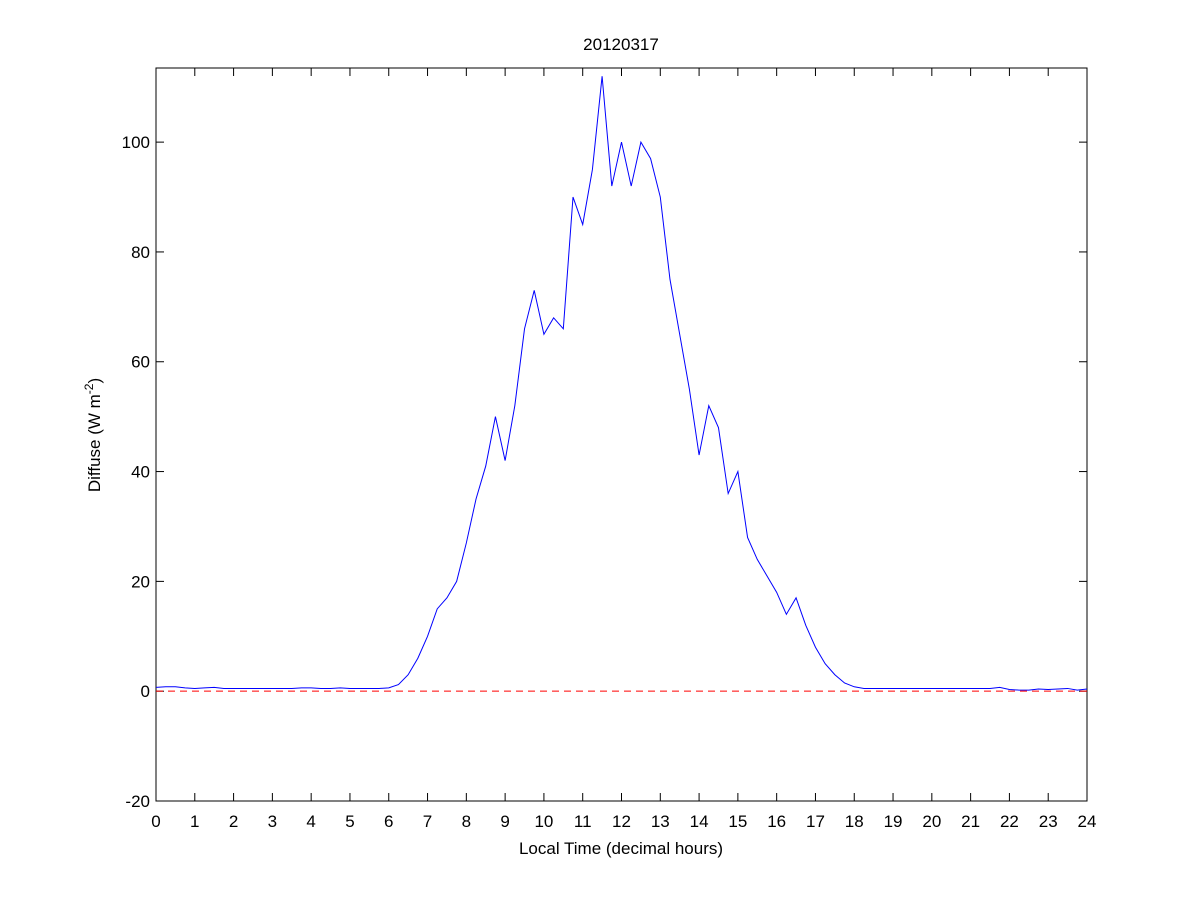  Describe the element at coordinates (970, 821) in the screenshot. I see `x-tick-label: 21` at that location.